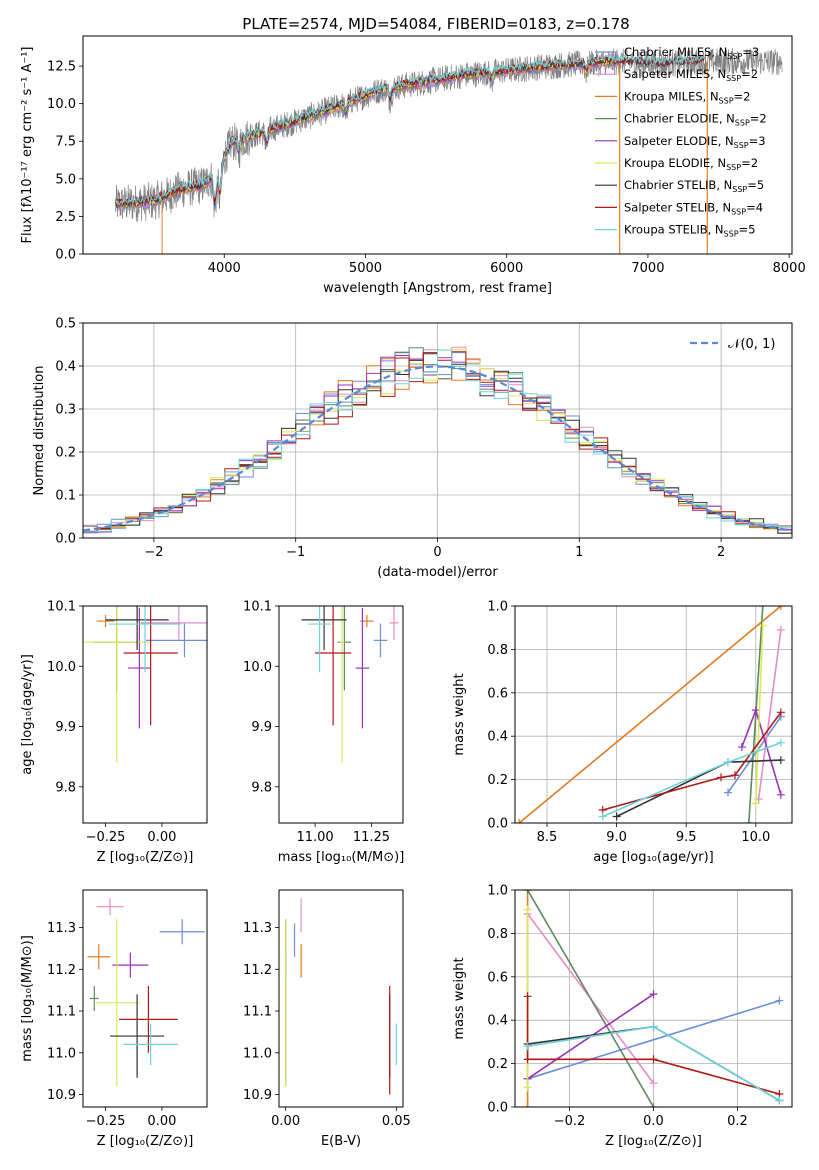  What do you see at coordinates (65, 787) in the screenshot?
I see `y-tick-label: 9.8` at bounding box center [65, 787].